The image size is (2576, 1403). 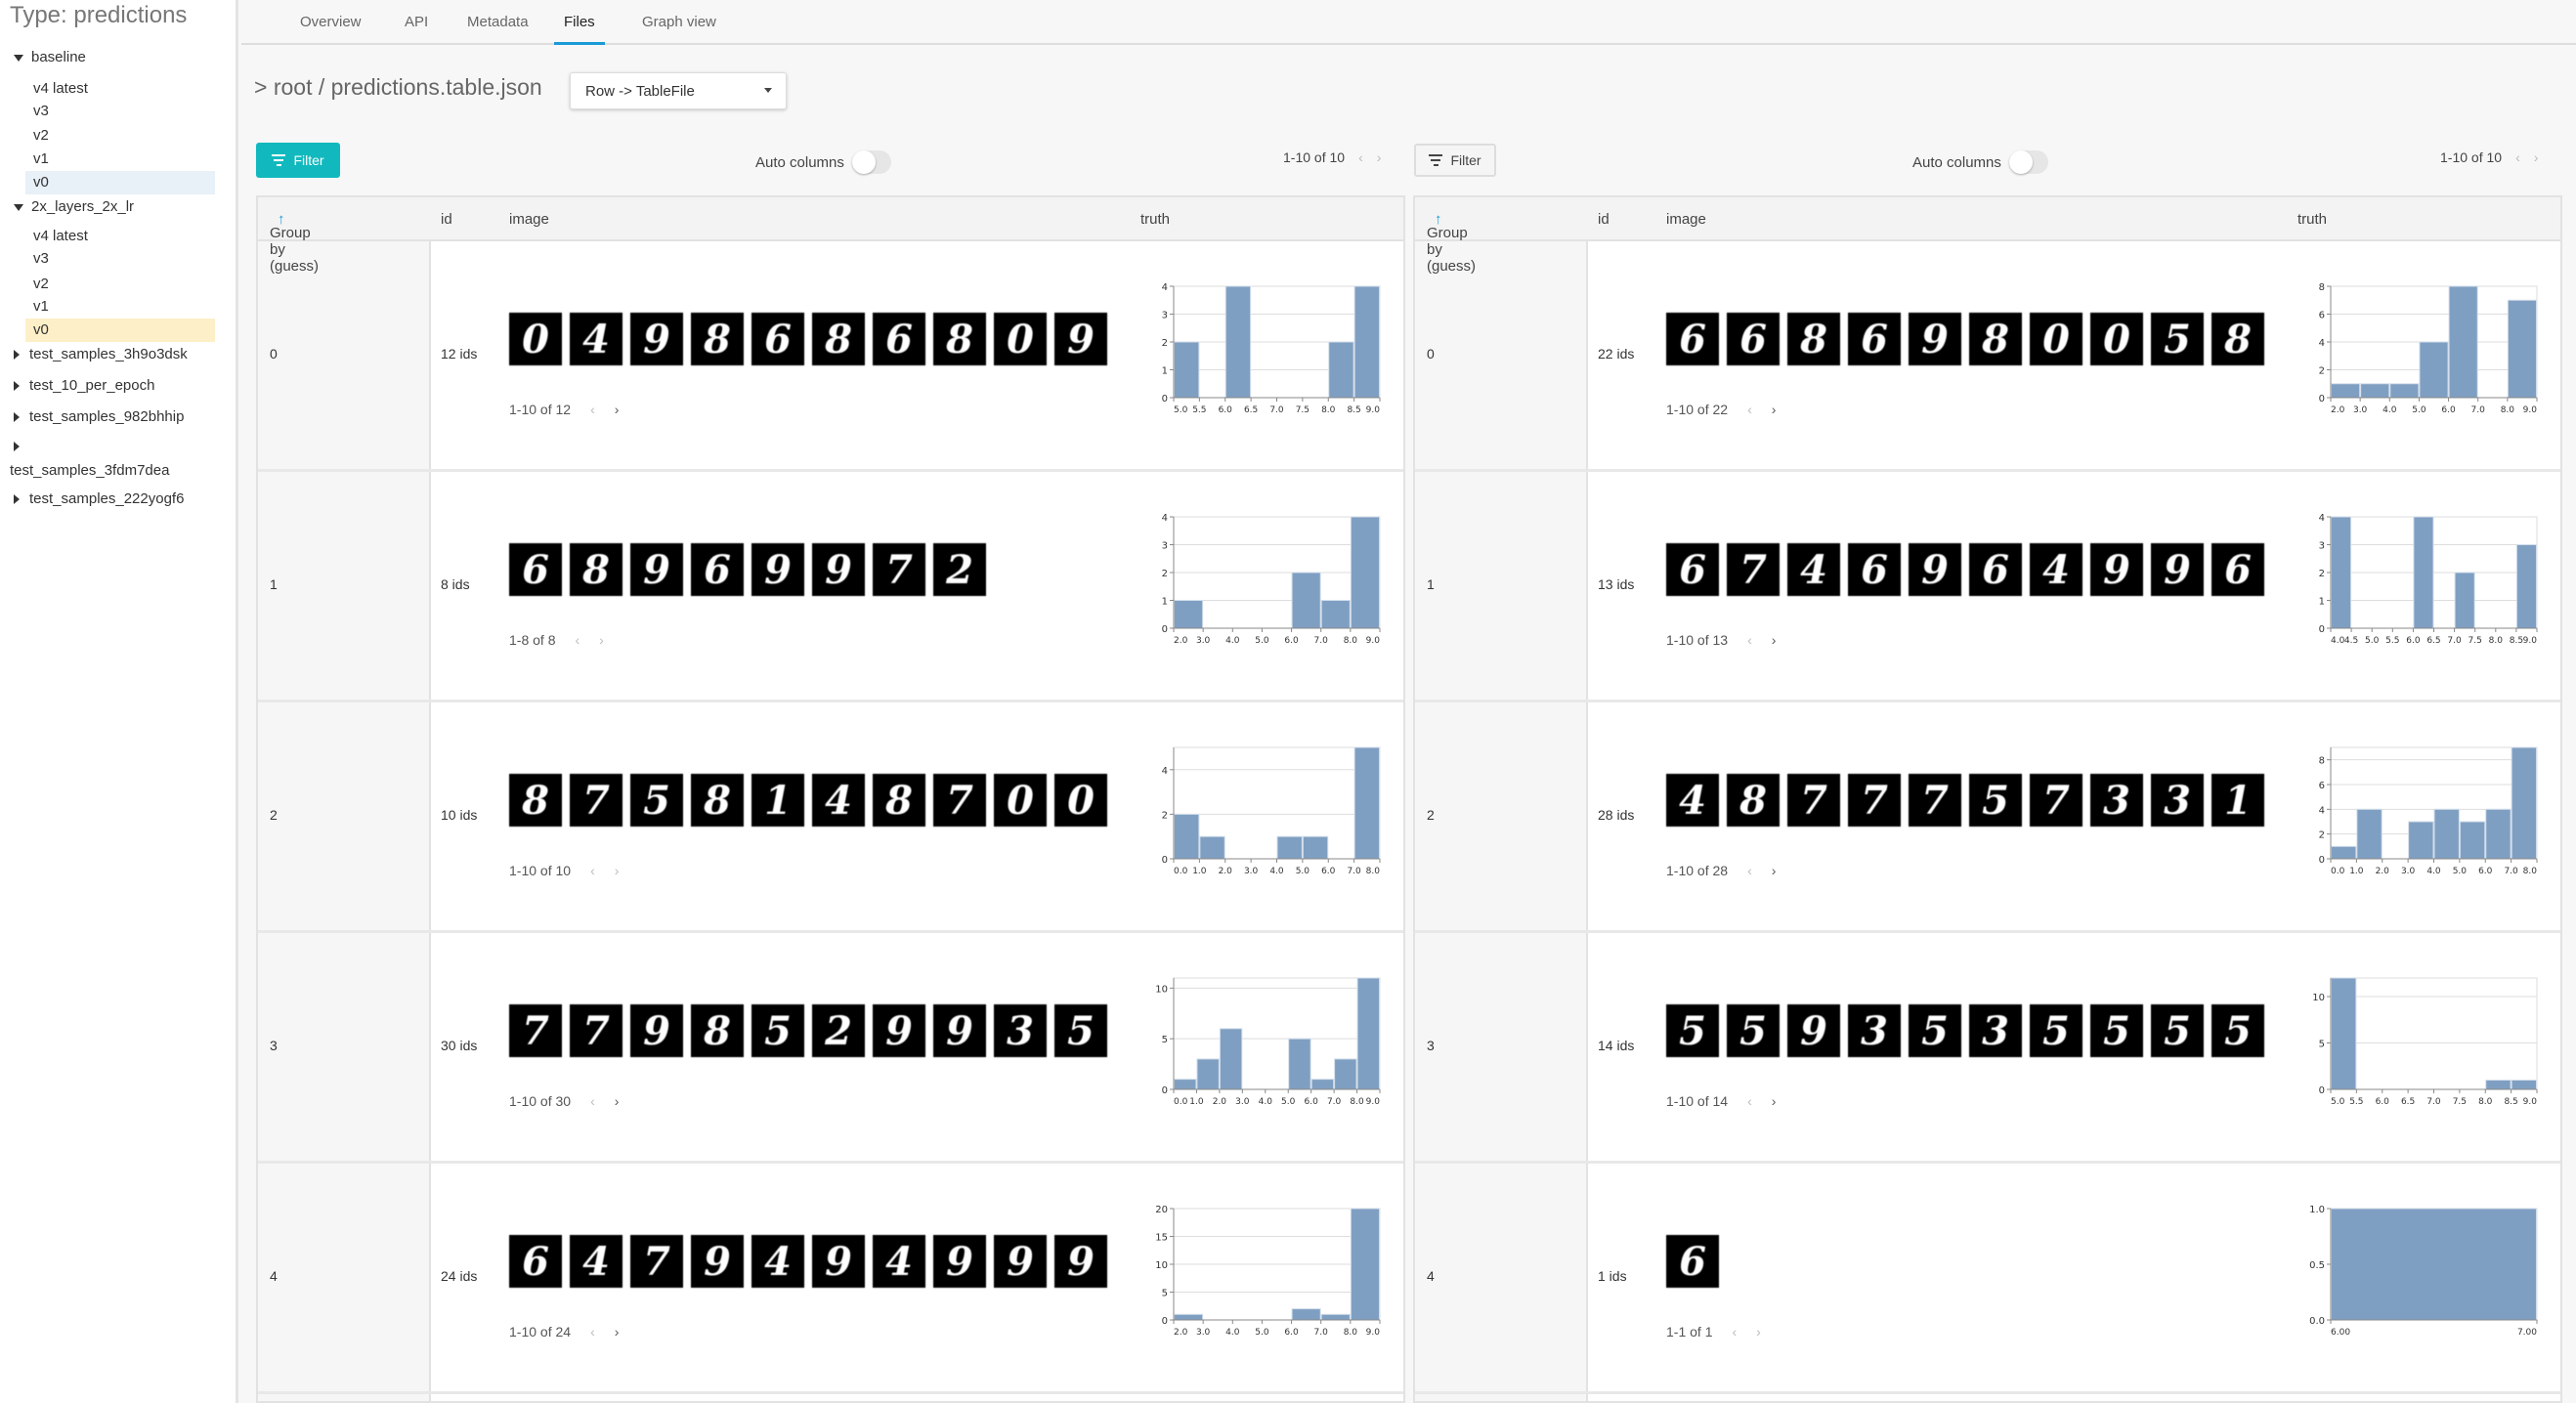 I want to click on sidebar-item, so click(x=22, y=446).